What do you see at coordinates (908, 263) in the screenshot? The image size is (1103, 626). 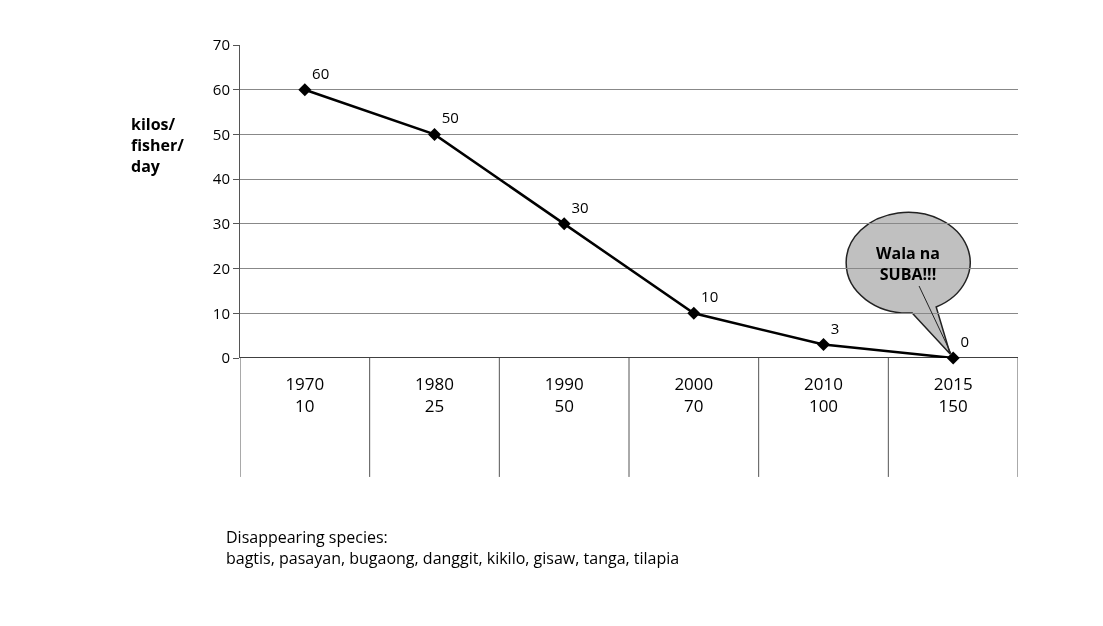 I see `annotation: Wala na SUBA!!!` at bounding box center [908, 263].